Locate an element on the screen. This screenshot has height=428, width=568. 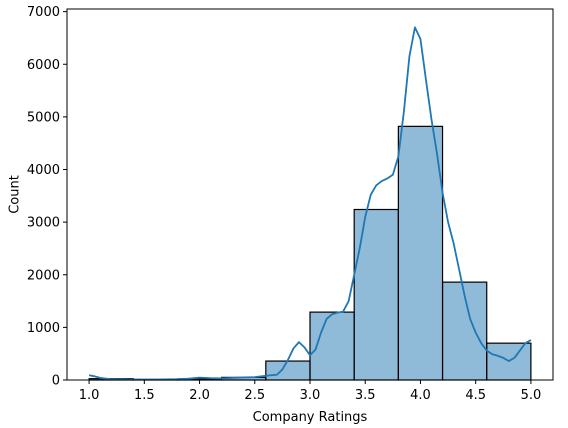
x-tick-label: 5.0 is located at coordinates (531, 395).